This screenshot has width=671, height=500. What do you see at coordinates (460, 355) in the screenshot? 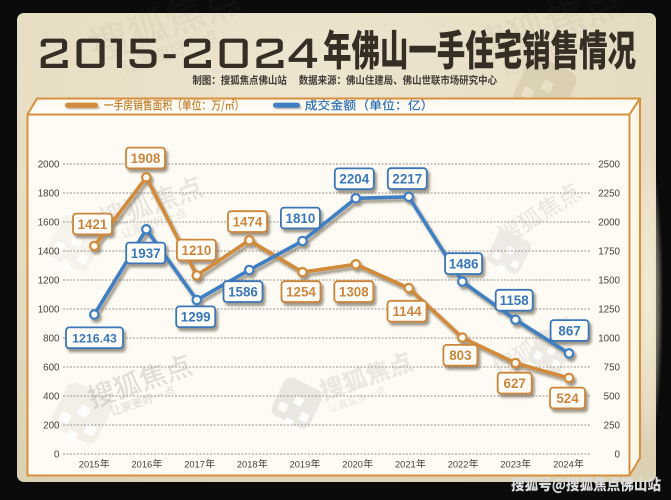
I see `svg-text: 803` at bounding box center [460, 355].